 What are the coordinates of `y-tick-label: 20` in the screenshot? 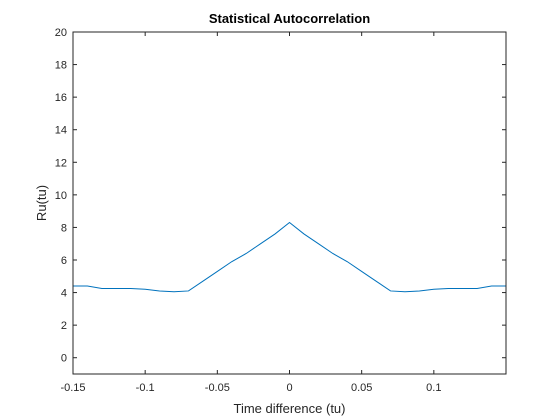 It's located at (61, 33).